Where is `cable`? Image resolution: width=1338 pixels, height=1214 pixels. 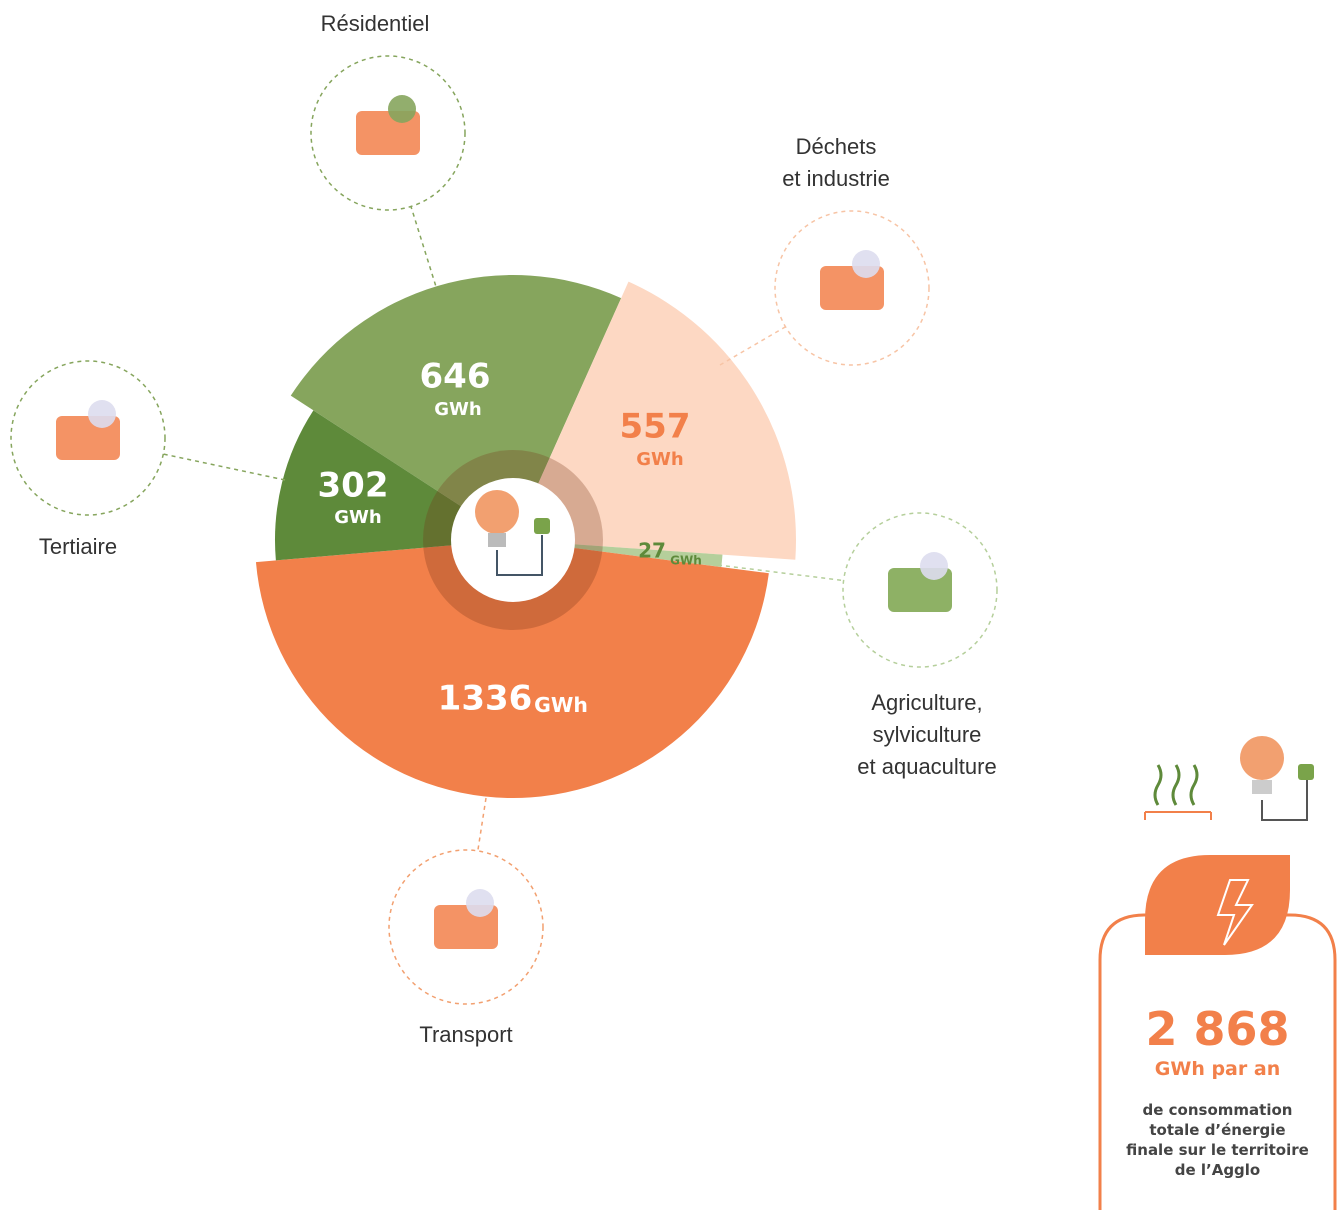
cable is located at coordinates (519, 555).